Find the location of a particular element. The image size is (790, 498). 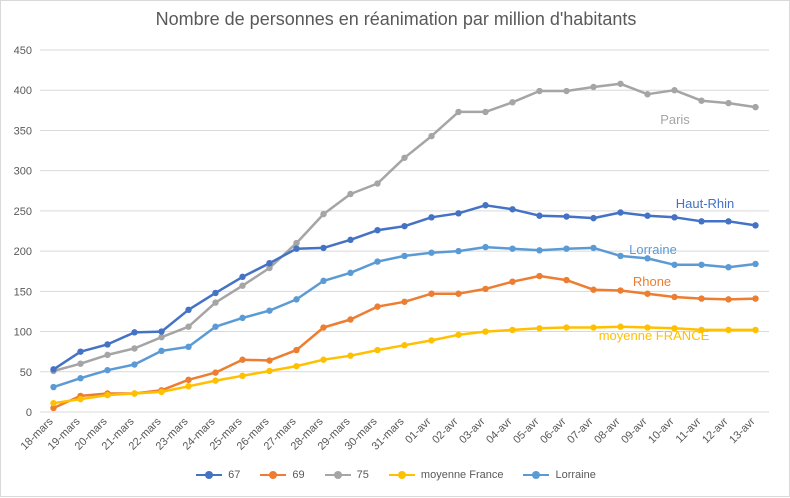

x-tick-label: 03-avr is located at coordinates (472, 430).